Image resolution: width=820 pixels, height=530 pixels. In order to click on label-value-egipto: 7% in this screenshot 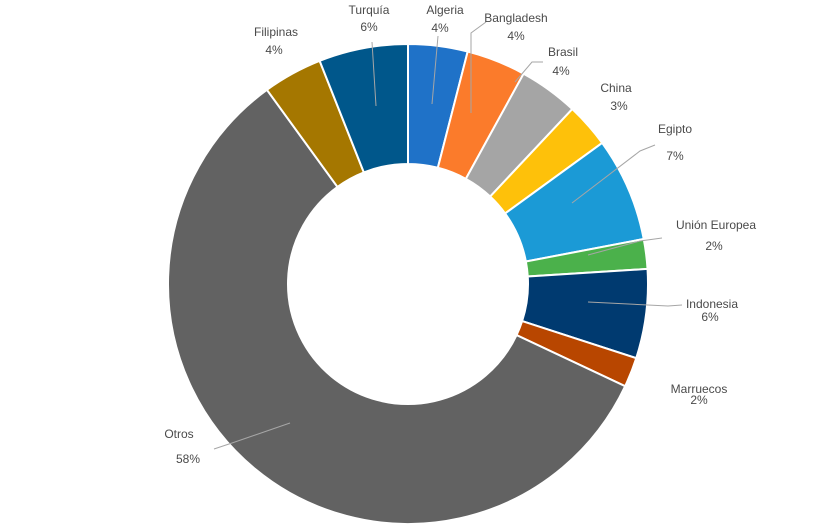, I will do `click(675, 156)`.